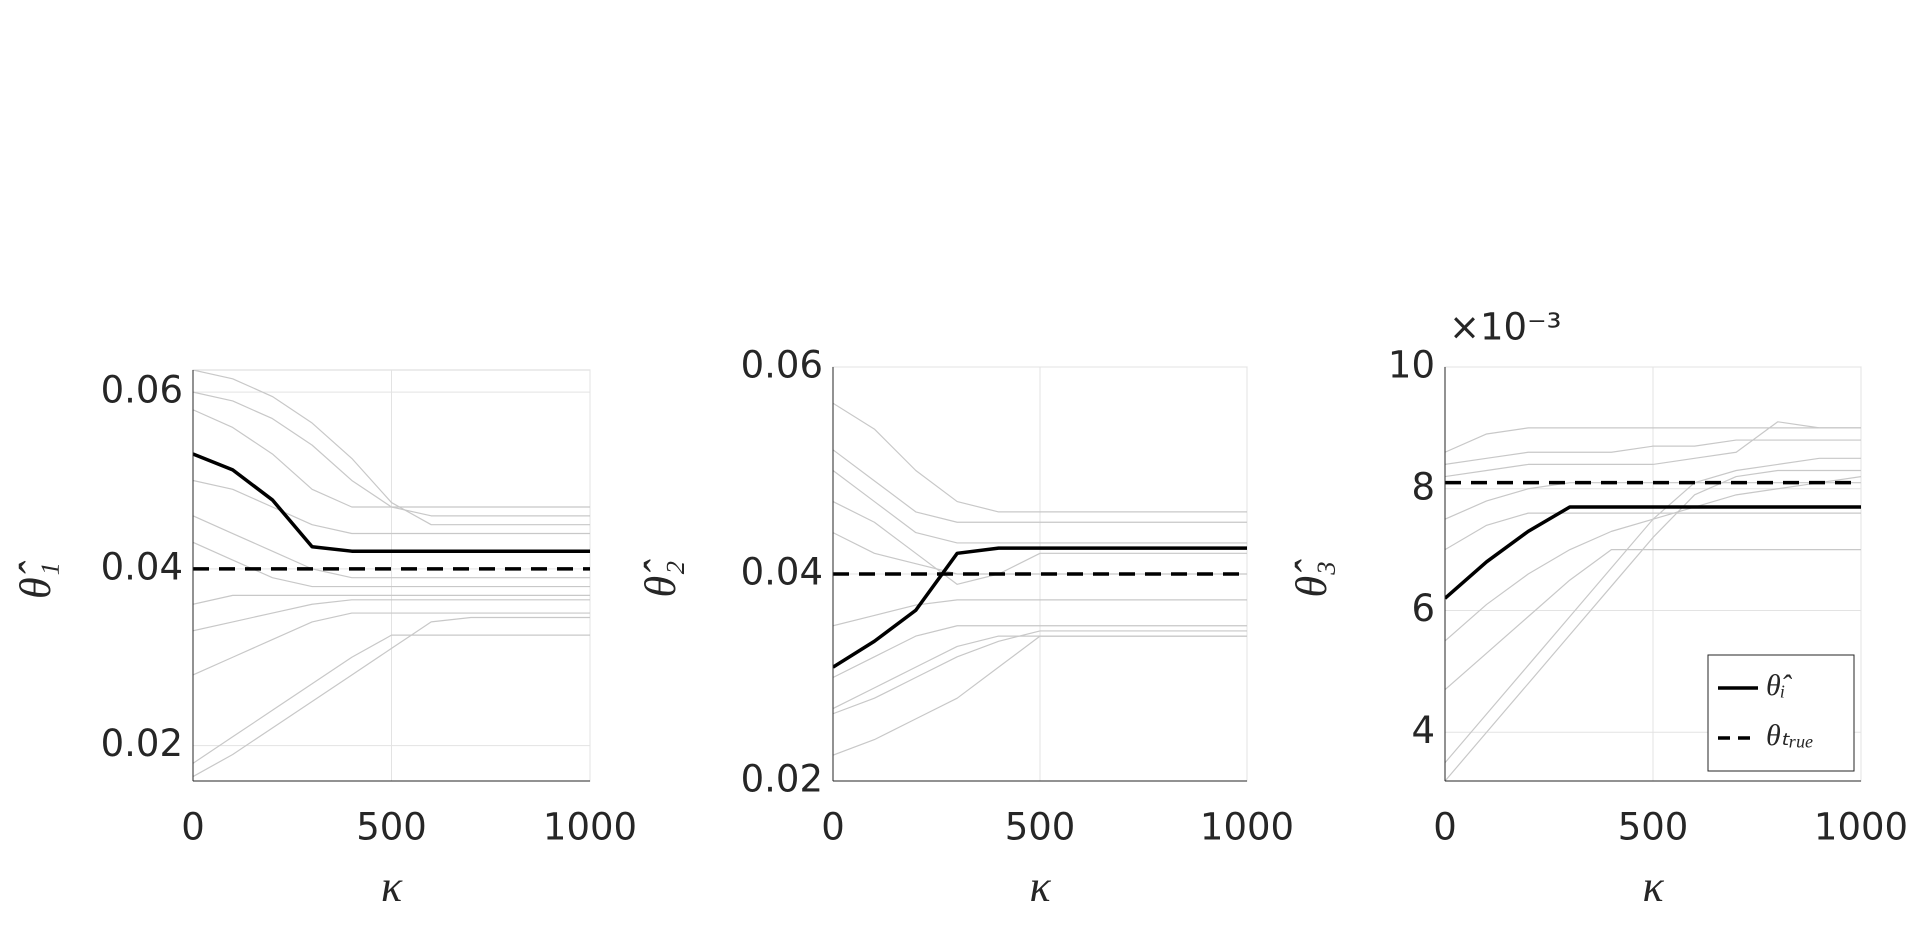  Describe the element at coordinates (1423, 486) in the screenshot. I see `y-tick-label: 8` at that location.